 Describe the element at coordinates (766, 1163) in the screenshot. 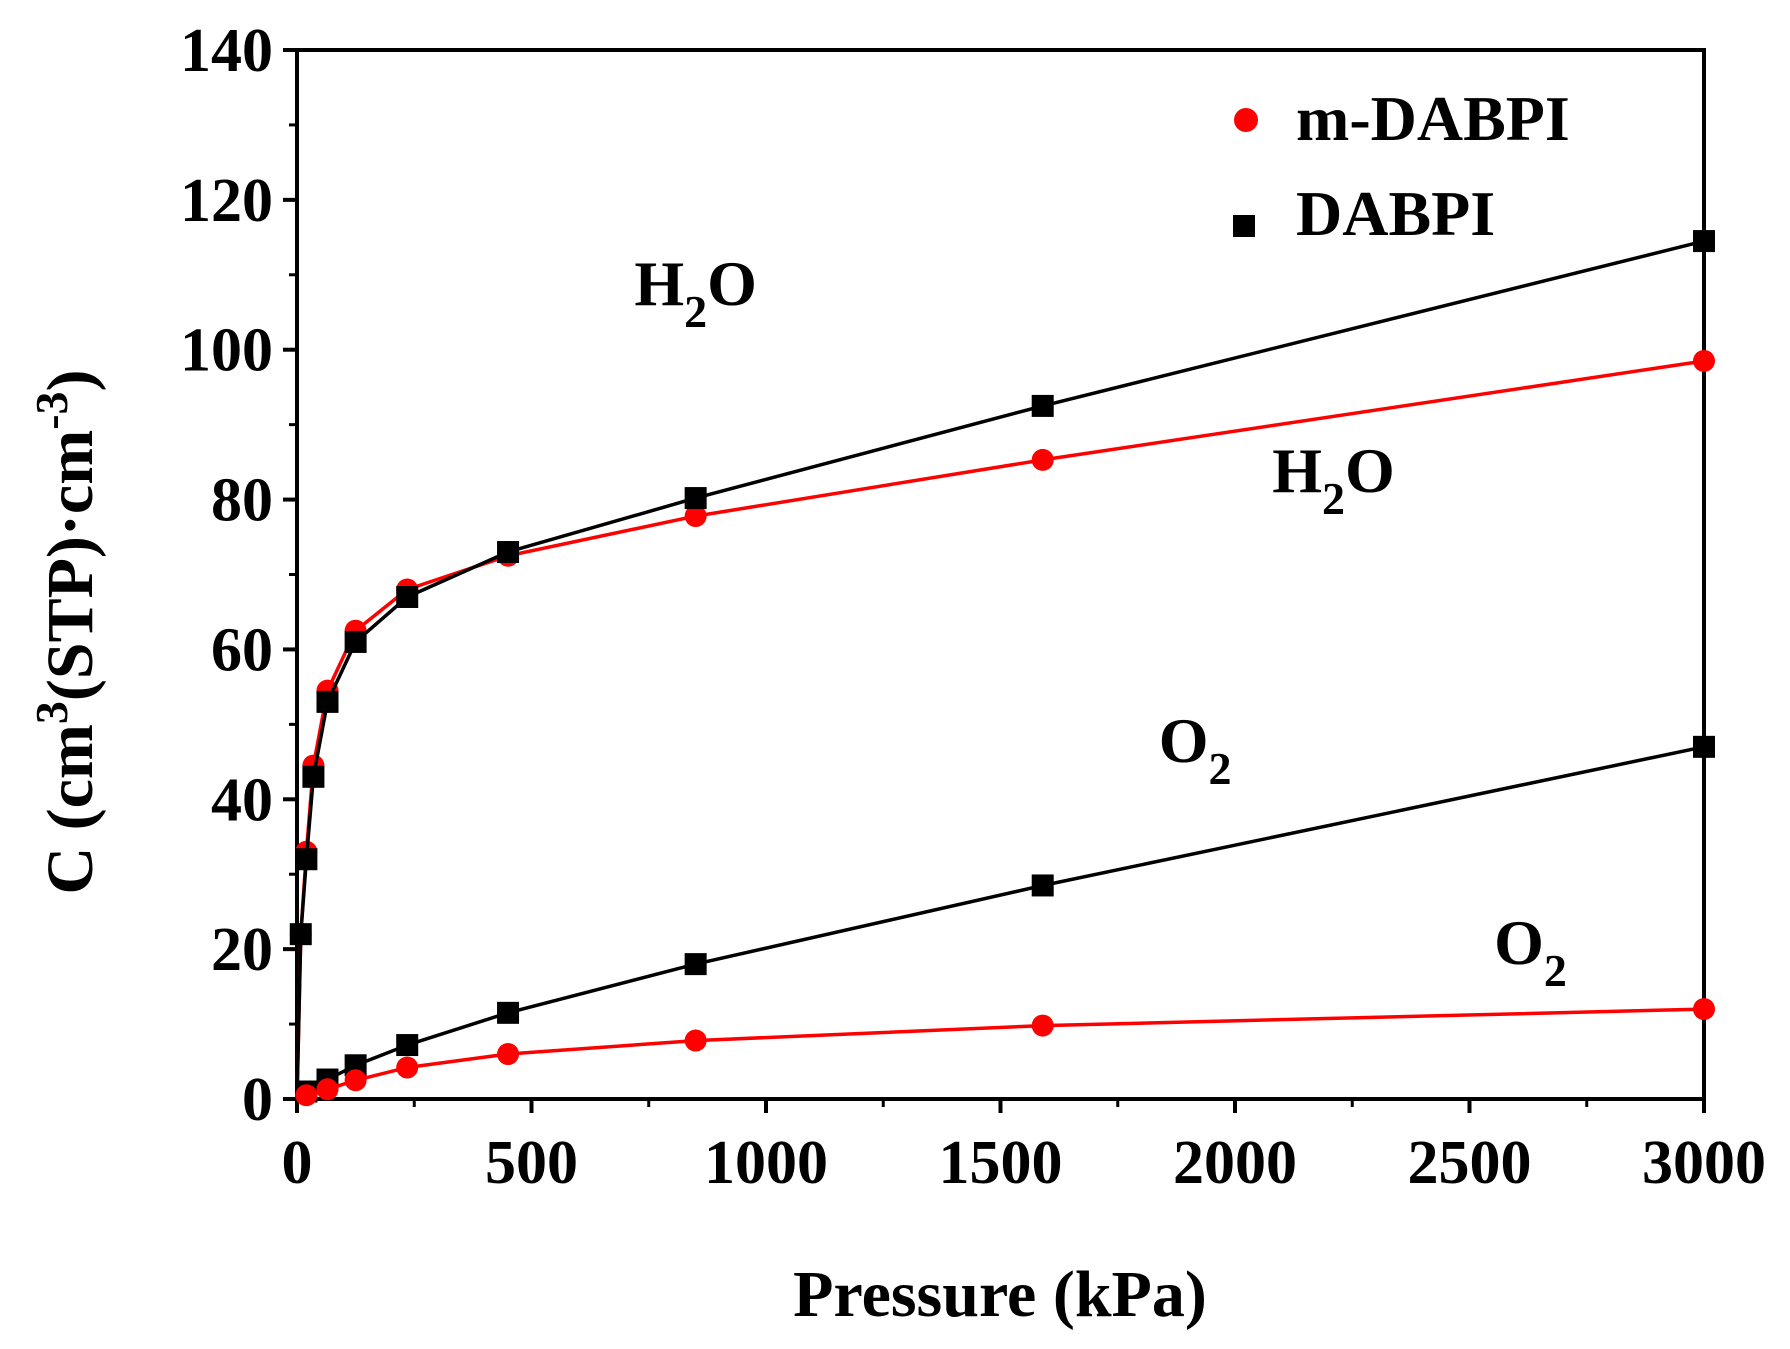

I see `x-tick-label: 1000` at that location.